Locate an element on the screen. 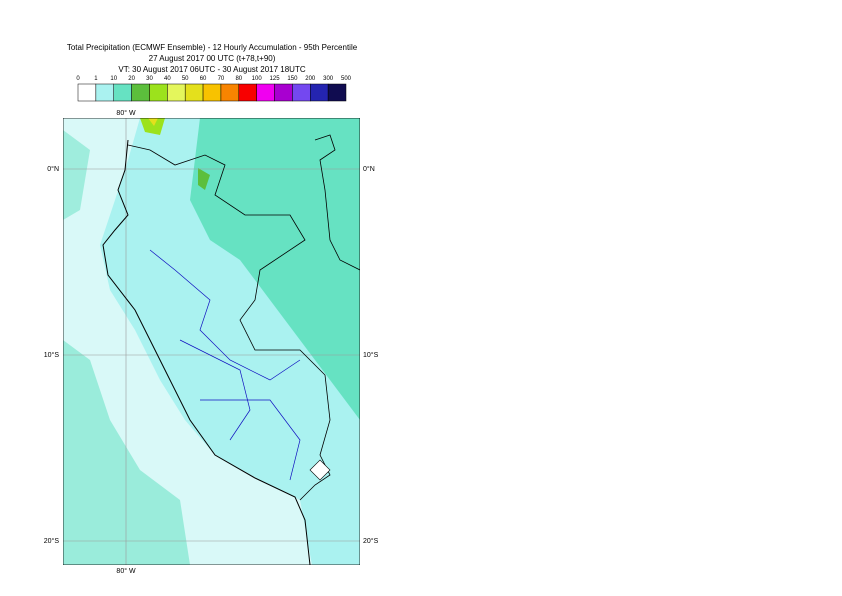 The image size is (842, 596). legend-label: 200 is located at coordinates (310, 79).